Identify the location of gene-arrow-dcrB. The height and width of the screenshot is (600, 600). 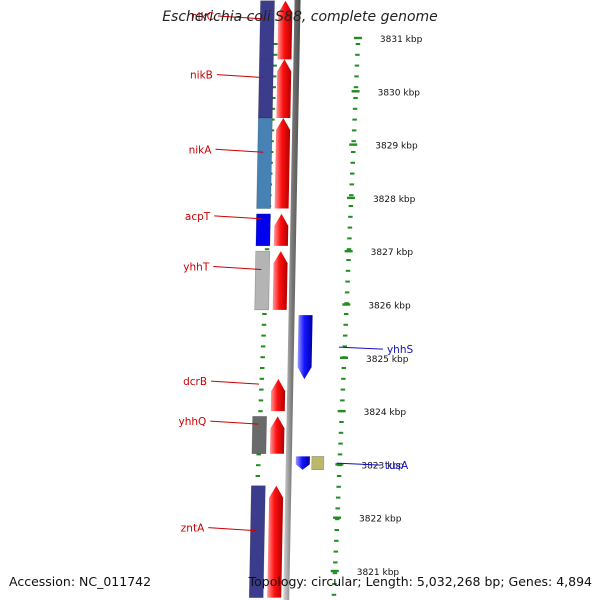
(278, 395).